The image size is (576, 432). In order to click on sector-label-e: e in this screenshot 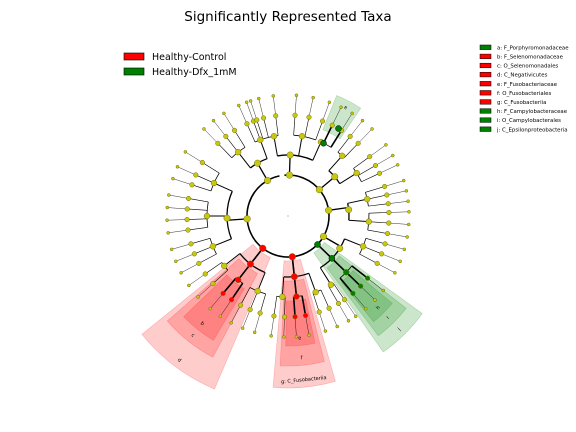, I will do `click(300, 338)`.